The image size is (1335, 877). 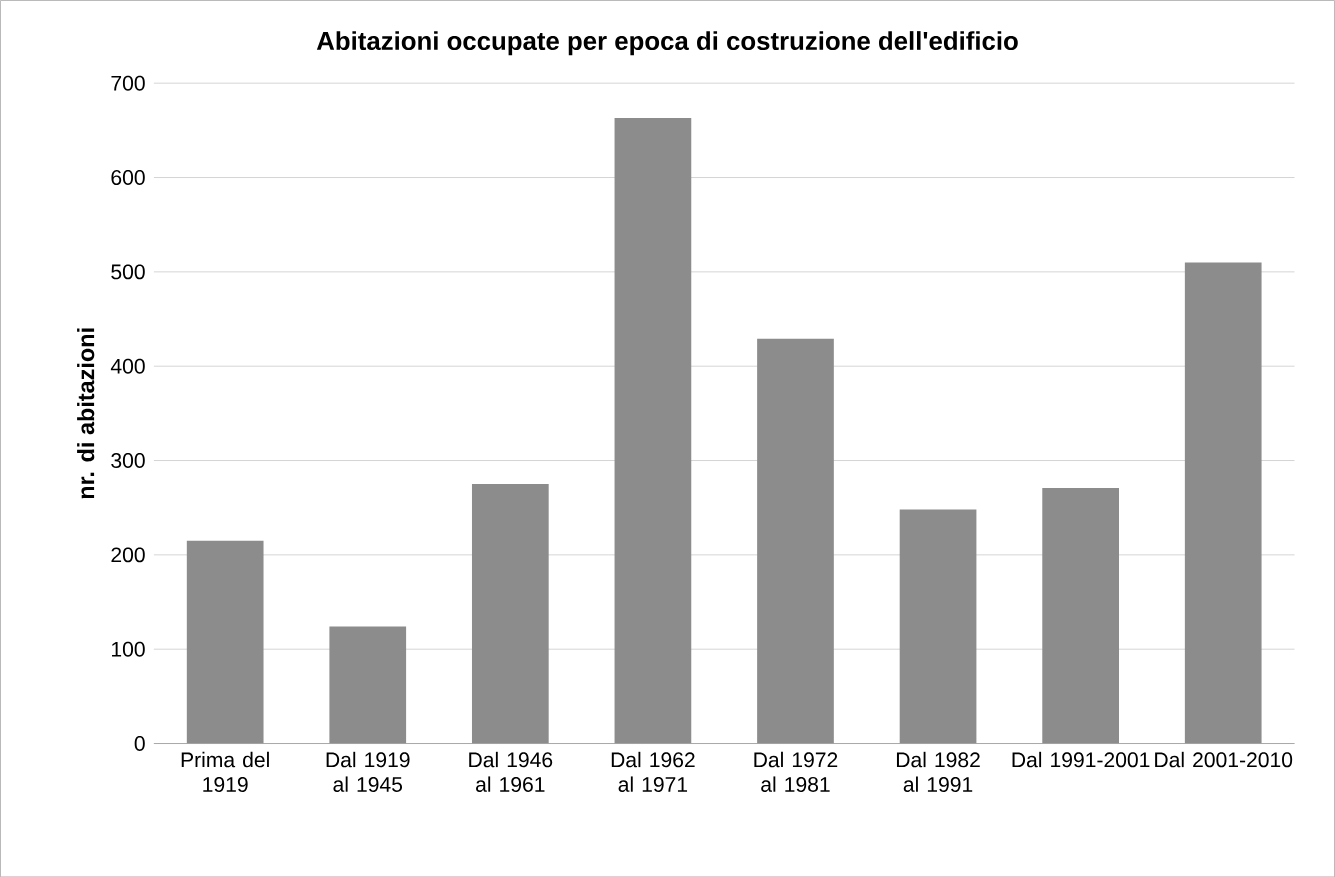 What do you see at coordinates (225, 771) in the screenshot?
I see `x-tick-label: Prima del 1919` at bounding box center [225, 771].